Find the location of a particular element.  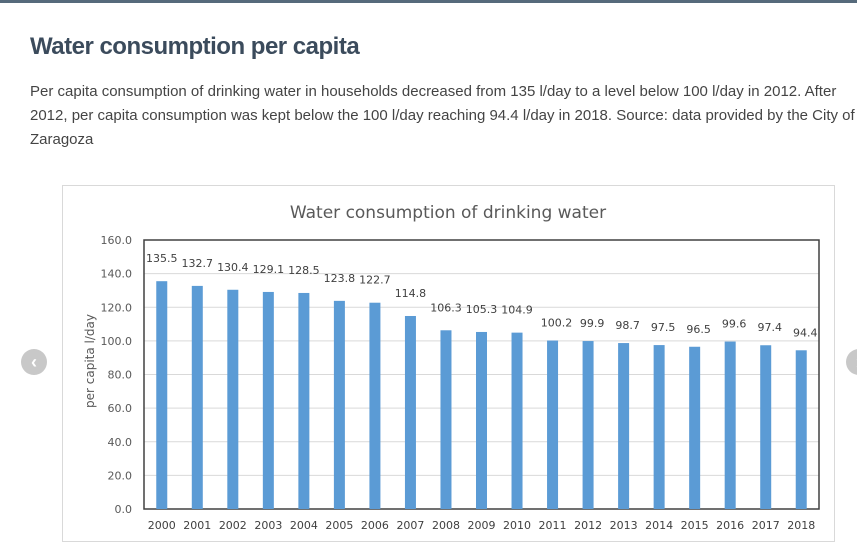

data-label: 96.5 is located at coordinates (698, 329).